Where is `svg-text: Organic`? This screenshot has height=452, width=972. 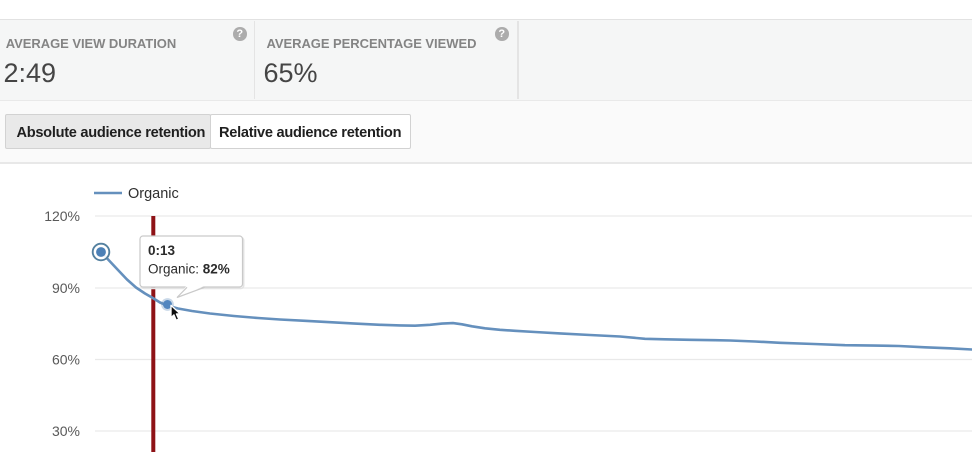 svg-text: Organic is located at coordinates (153, 194).